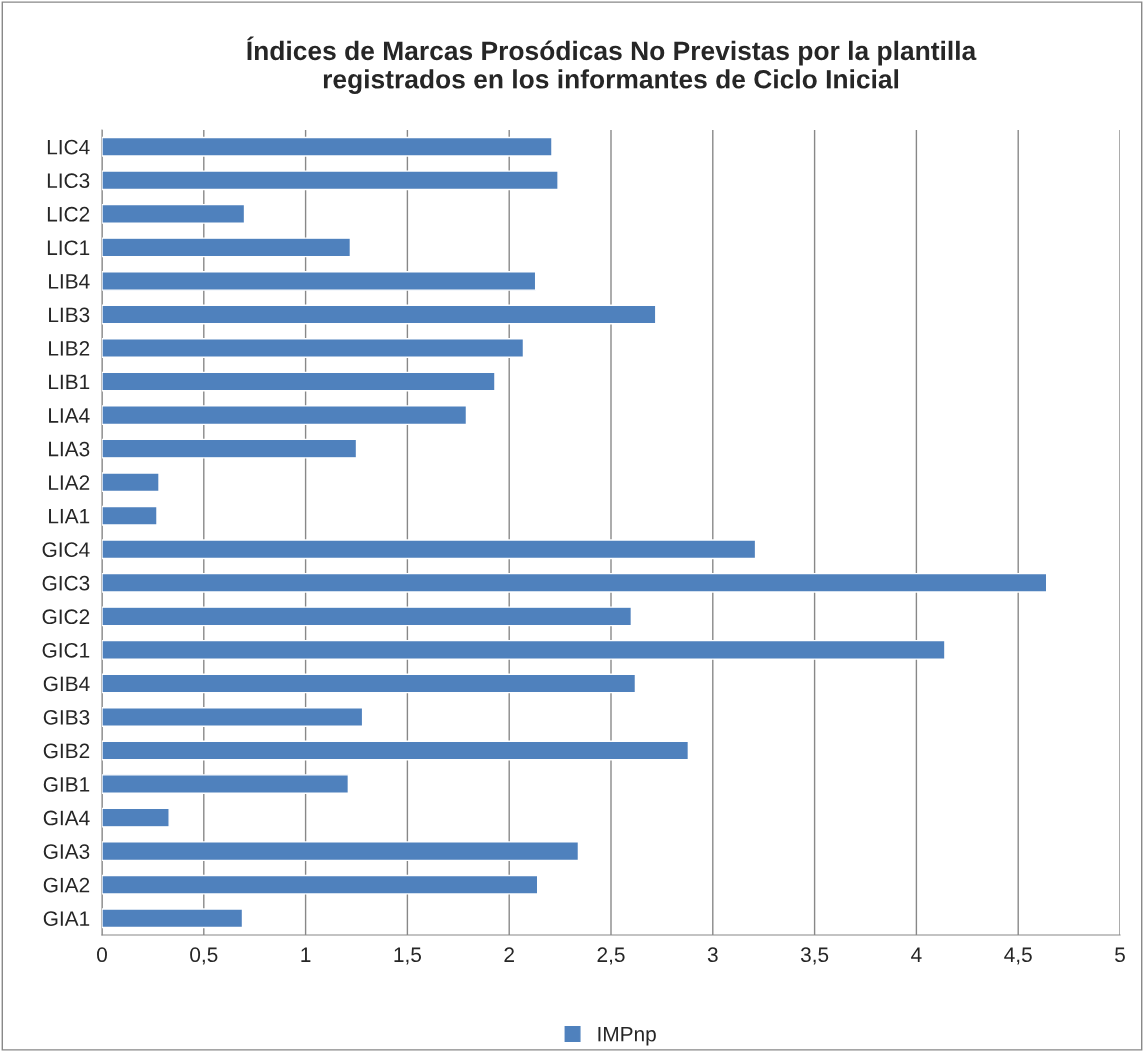 The image size is (1144, 1052). Describe the element at coordinates (66, 885) in the screenshot. I see `y-tick-label: GIA2` at that location.